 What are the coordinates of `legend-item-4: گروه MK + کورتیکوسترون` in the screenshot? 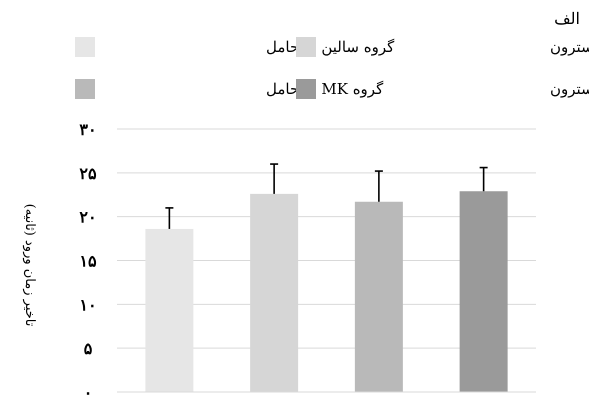 It's located at (442, 89).